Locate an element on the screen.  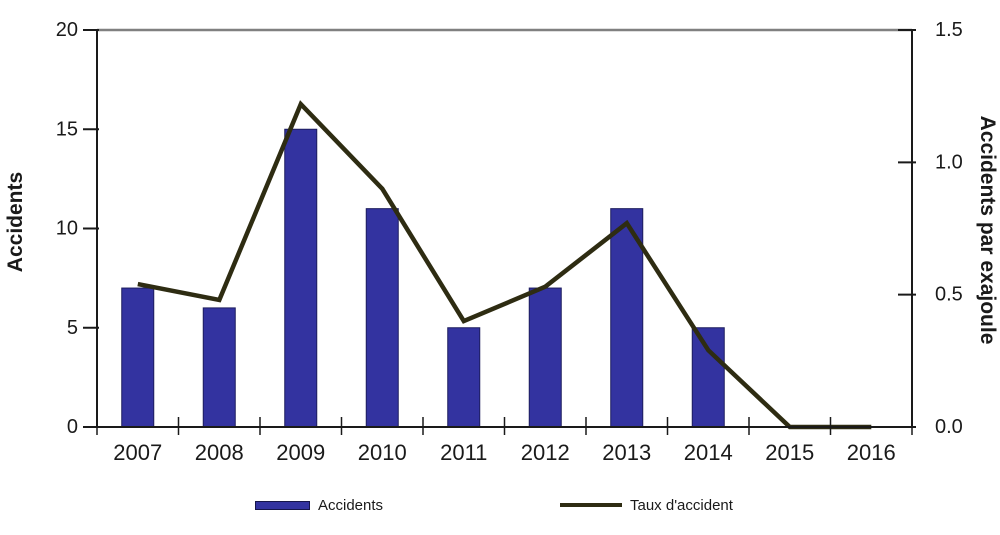
left-axis-tick-label: 0 is located at coordinates (72, 427).